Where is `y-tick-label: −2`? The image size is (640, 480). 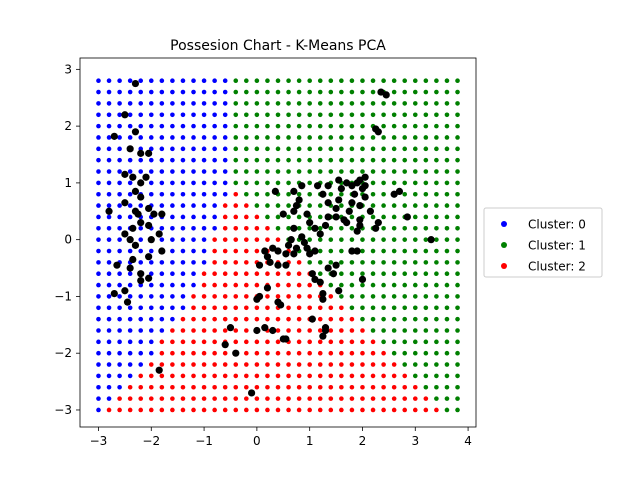 y-tick-label: −2 is located at coordinates (63, 353).